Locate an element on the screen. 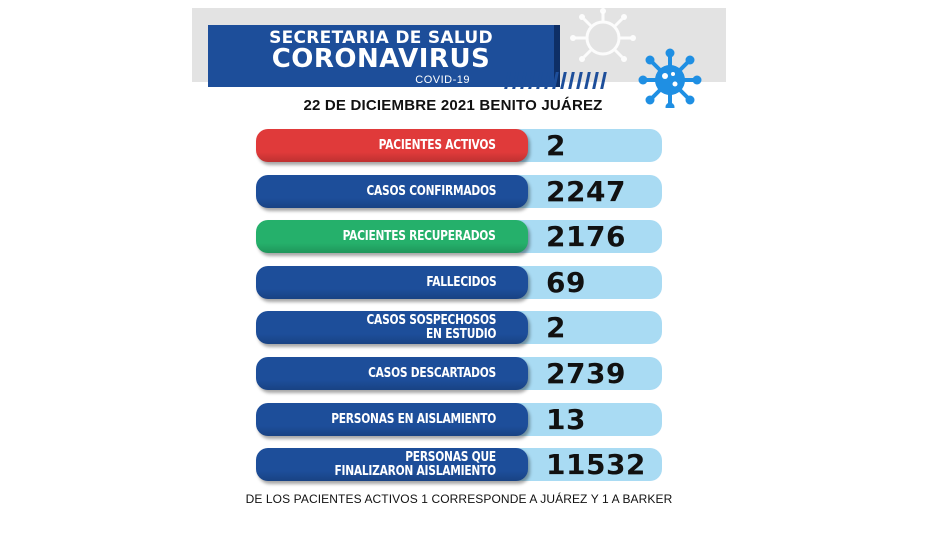 The width and height of the screenshot is (948, 533). label-pill: CASOS CONFIRMADOS is located at coordinates (392, 191).